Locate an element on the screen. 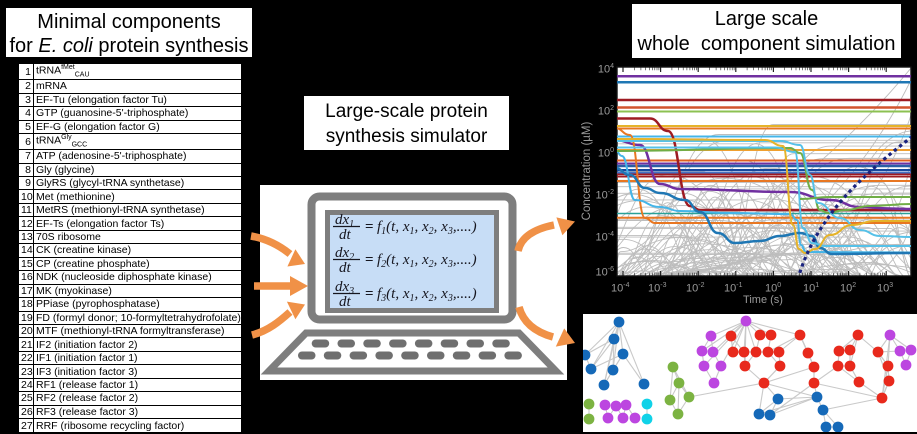  svg-text: f2(t, x1, x2, x3,....) is located at coordinates (427, 261).